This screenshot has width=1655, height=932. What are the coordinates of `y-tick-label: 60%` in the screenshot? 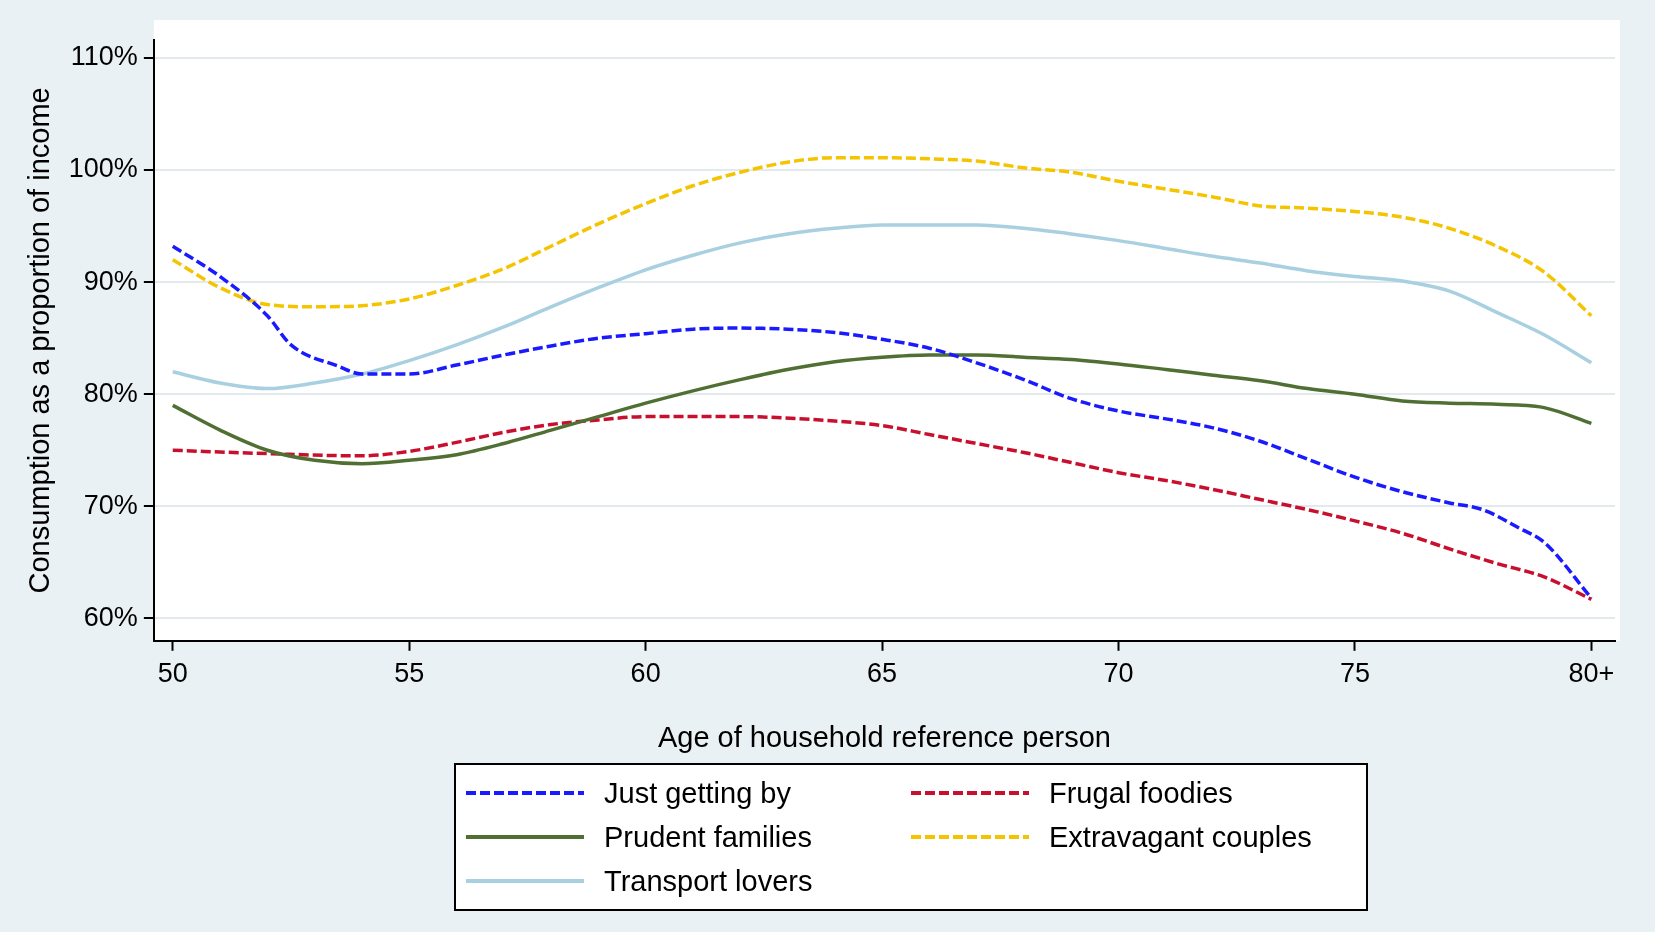 It's located at (110, 616).